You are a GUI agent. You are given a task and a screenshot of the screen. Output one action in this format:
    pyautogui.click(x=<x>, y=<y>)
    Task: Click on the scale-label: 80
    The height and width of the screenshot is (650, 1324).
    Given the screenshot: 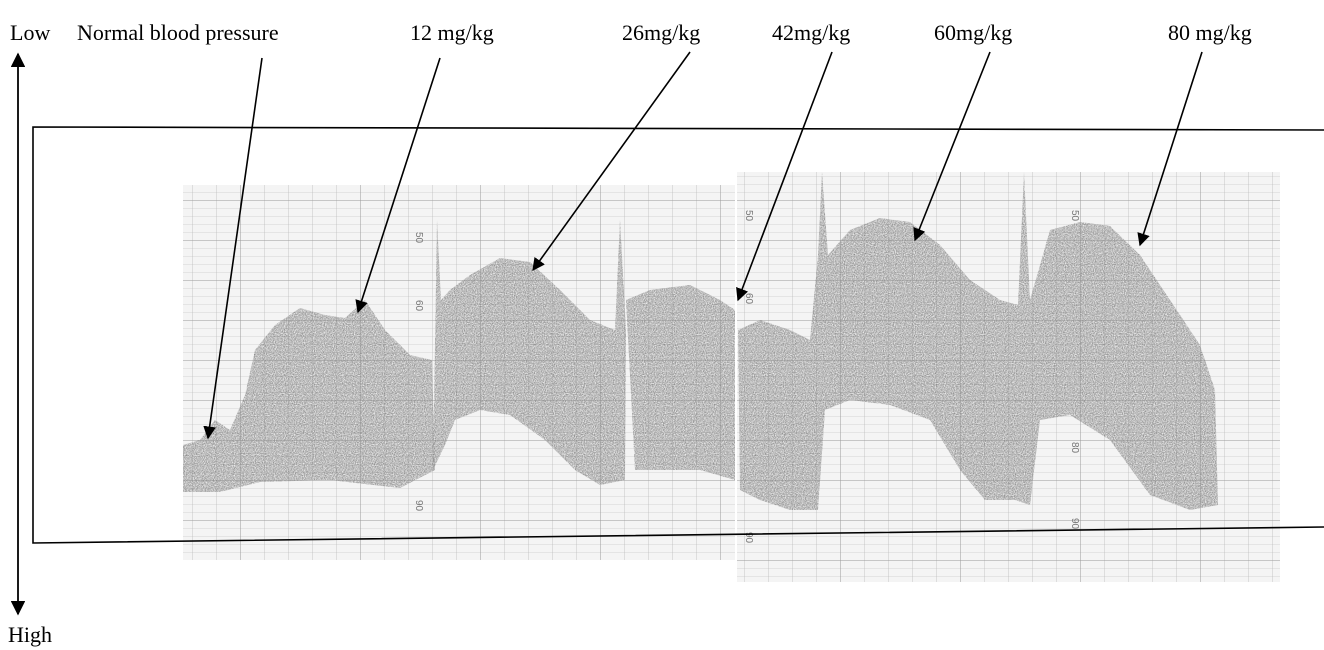 What is the action you would take?
    pyautogui.click(x=1074, y=448)
    